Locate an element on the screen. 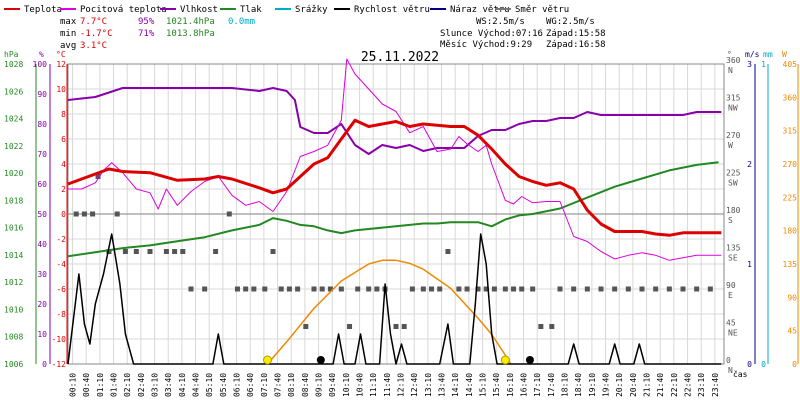  legend-label-2: Vlhkost is located at coordinates (199, 10).